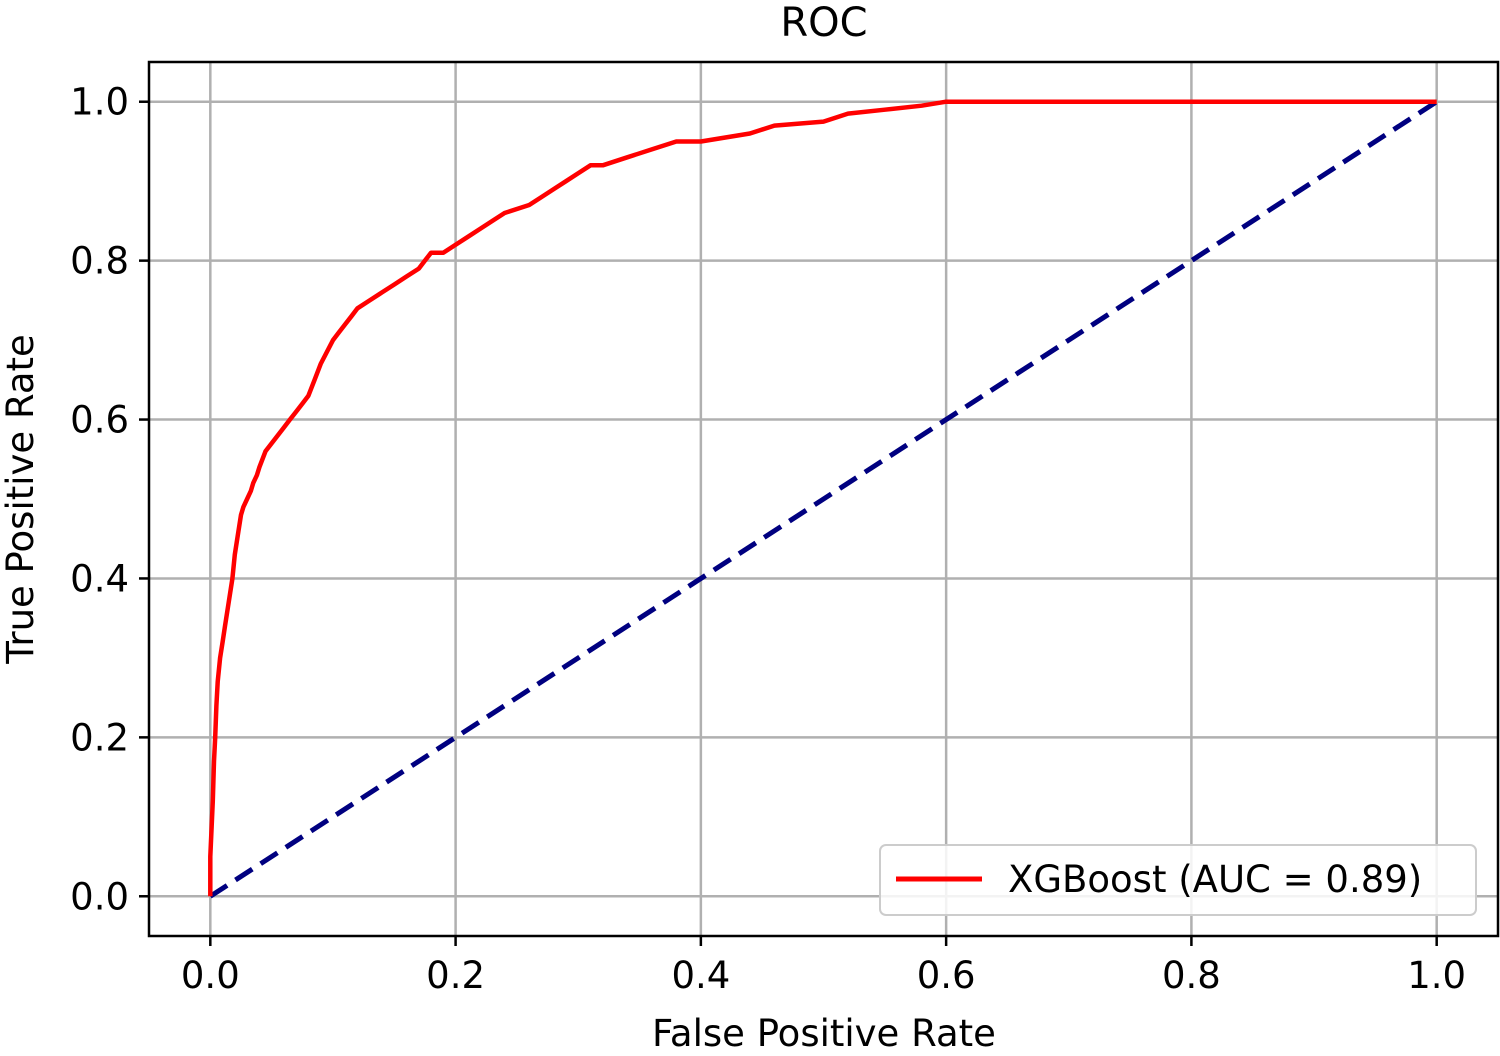 The image size is (1500, 1056). What do you see at coordinates (1191, 975) in the screenshot?
I see `x-tick-label: 0.8` at bounding box center [1191, 975].